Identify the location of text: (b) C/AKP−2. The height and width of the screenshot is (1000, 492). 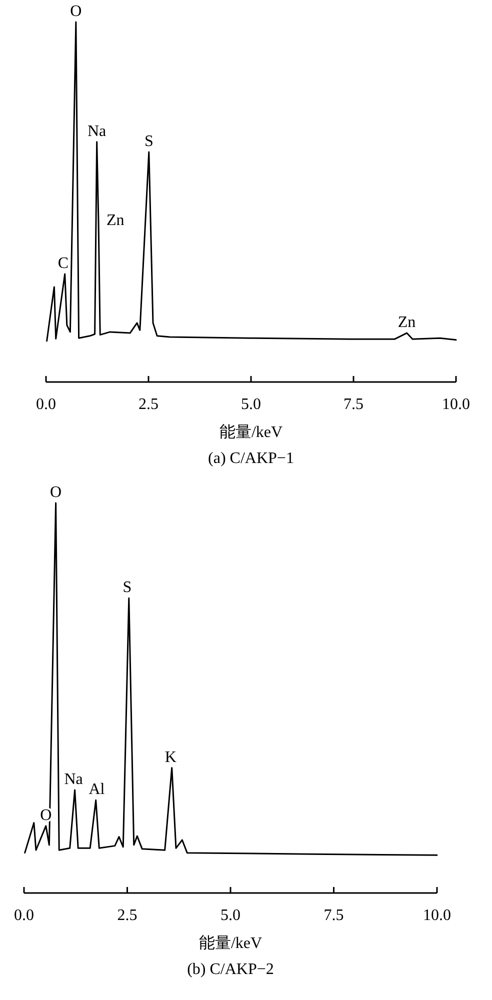
(230, 969).